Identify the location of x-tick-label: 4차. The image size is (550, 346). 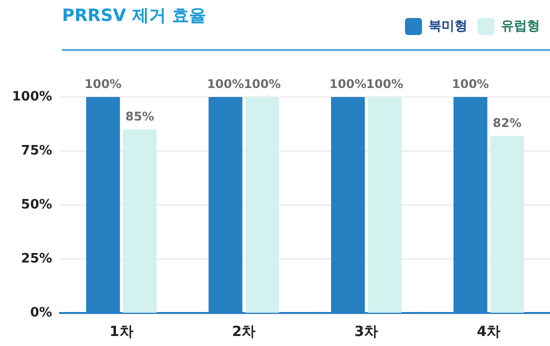
(488, 332).